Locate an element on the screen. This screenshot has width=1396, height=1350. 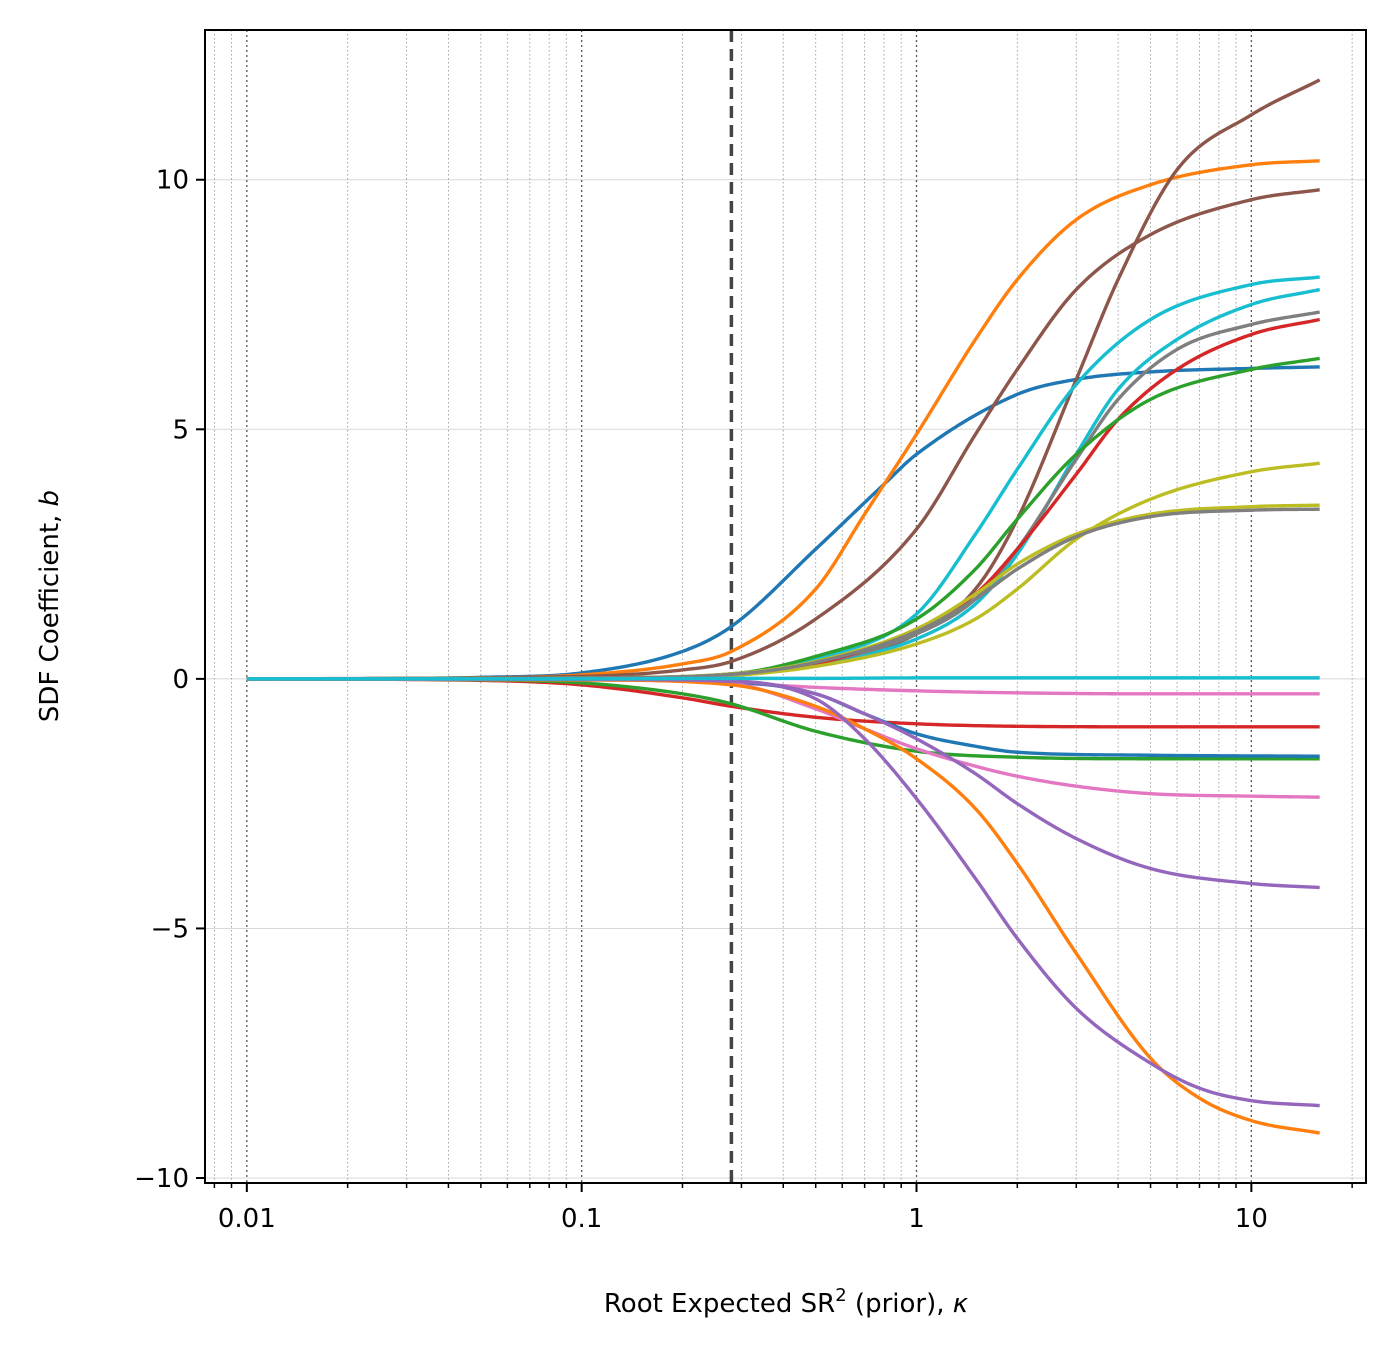
y-tick-label: 5 is located at coordinates (180, 430).